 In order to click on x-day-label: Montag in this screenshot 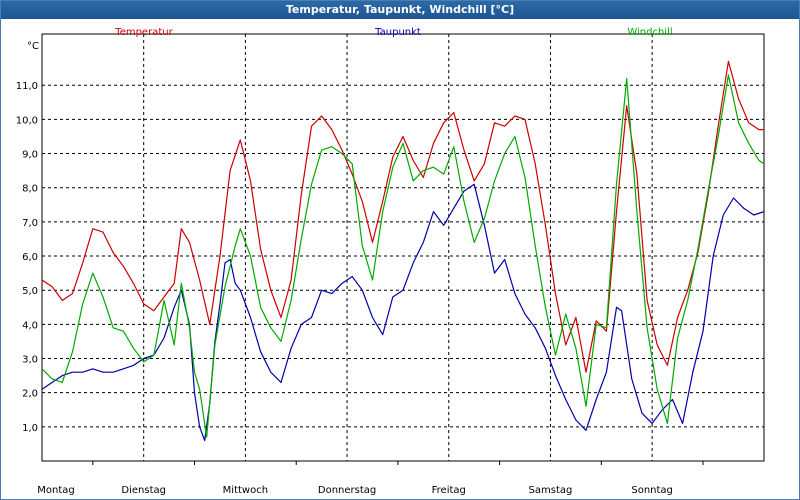, I will do `click(55, 490)`.